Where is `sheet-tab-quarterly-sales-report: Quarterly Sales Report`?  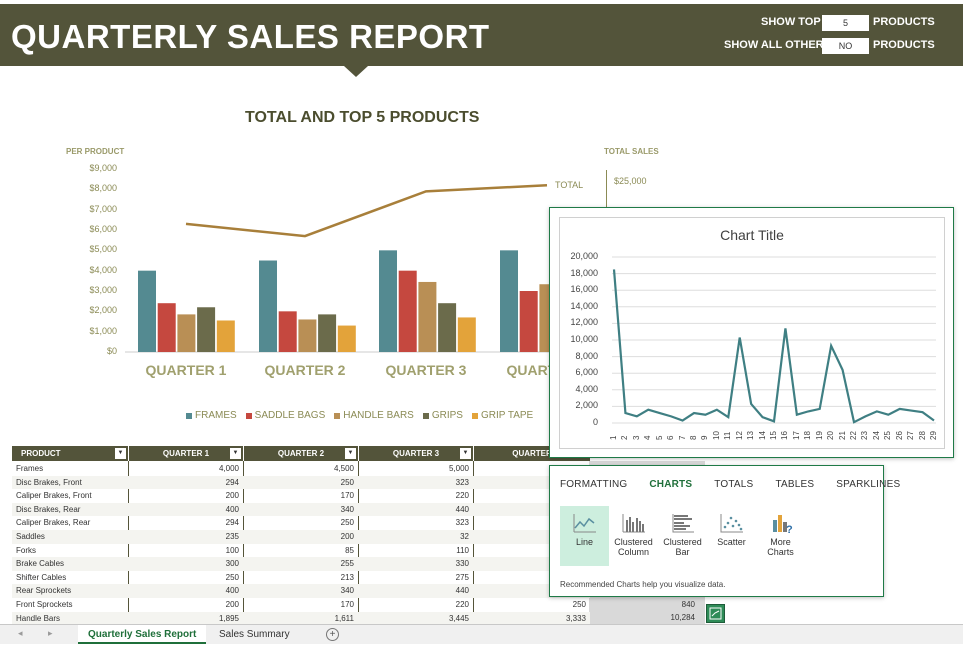
sheet-tab-quarterly-sales-report: Quarterly Sales Report is located at coordinates (142, 634).